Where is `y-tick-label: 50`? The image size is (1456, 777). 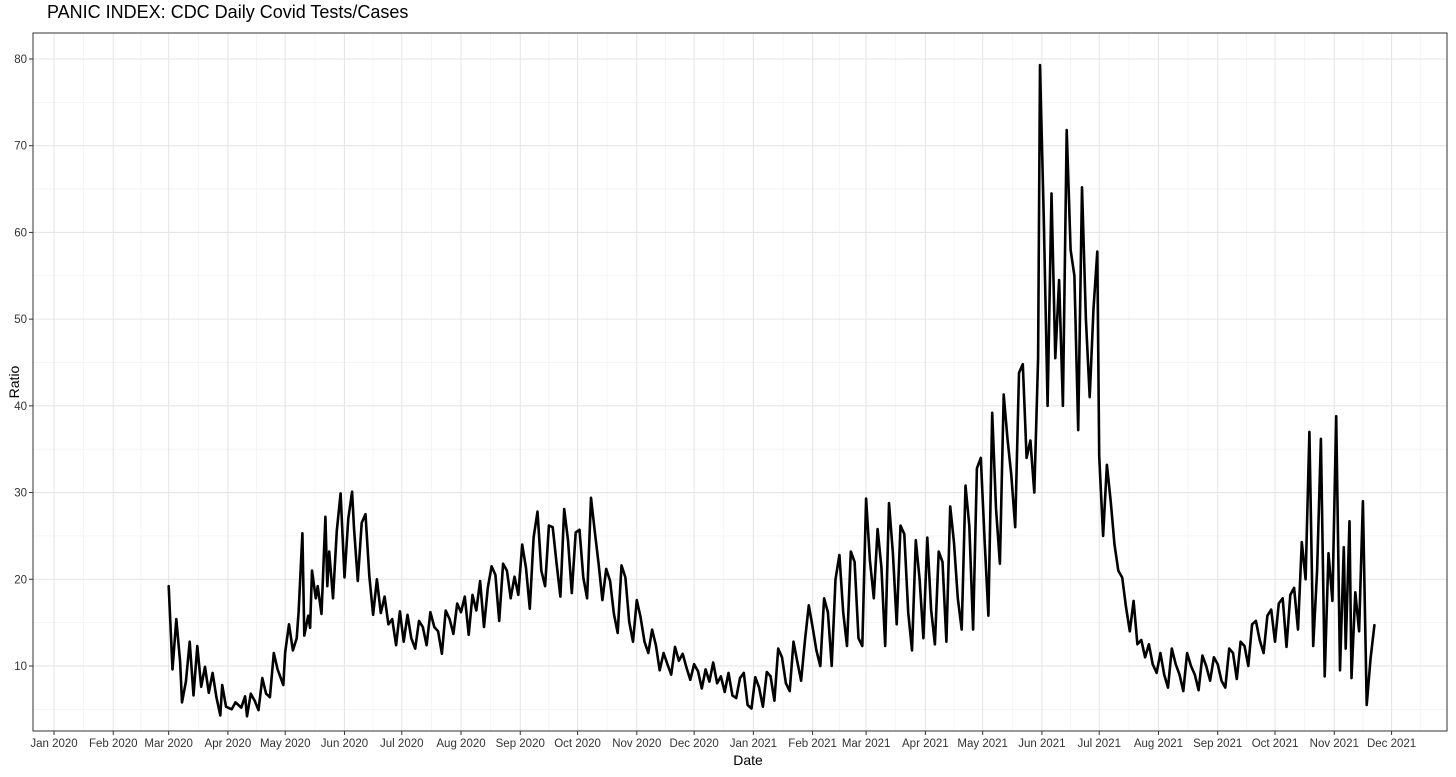
y-tick-label: 50 is located at coordinates (20, 320).